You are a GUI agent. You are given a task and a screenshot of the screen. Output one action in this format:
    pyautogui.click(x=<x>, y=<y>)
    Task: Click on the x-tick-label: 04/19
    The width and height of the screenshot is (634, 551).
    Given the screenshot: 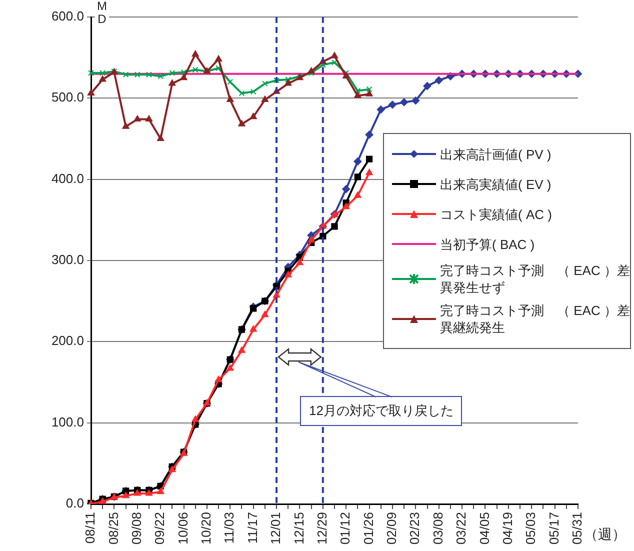 What is the action you would take?
    pyautogui.click(x=508, y=528)
    